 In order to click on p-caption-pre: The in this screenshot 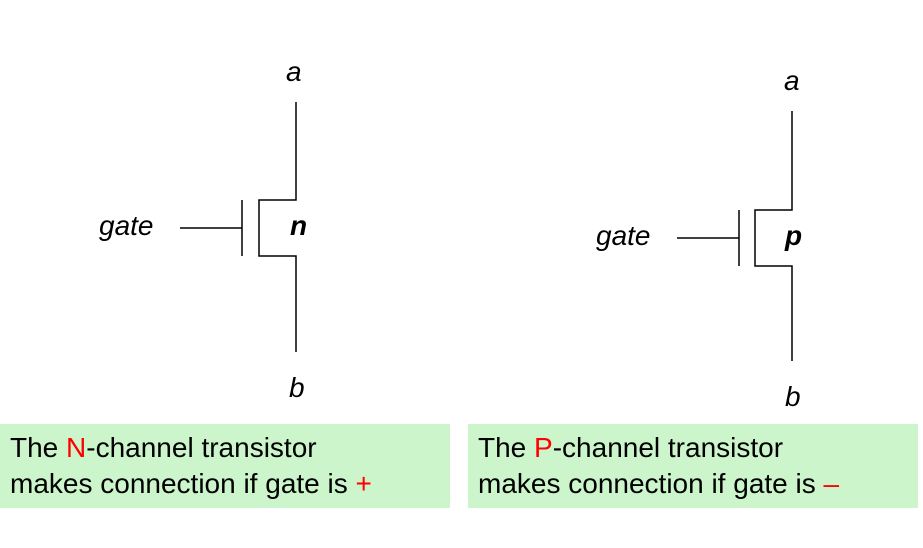, I will do `click(506, 447)`.